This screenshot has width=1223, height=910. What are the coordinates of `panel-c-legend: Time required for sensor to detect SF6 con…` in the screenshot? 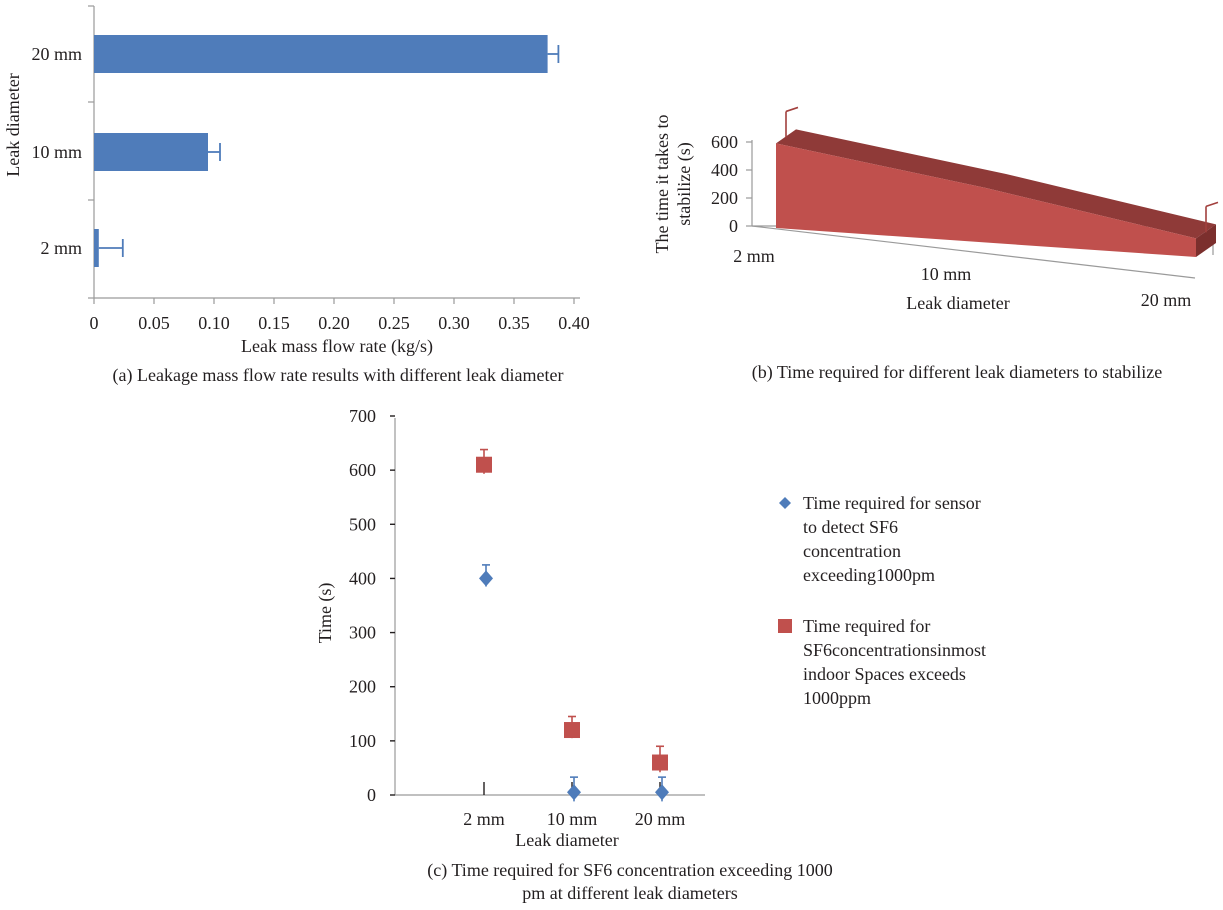 It's located at (882, 600).